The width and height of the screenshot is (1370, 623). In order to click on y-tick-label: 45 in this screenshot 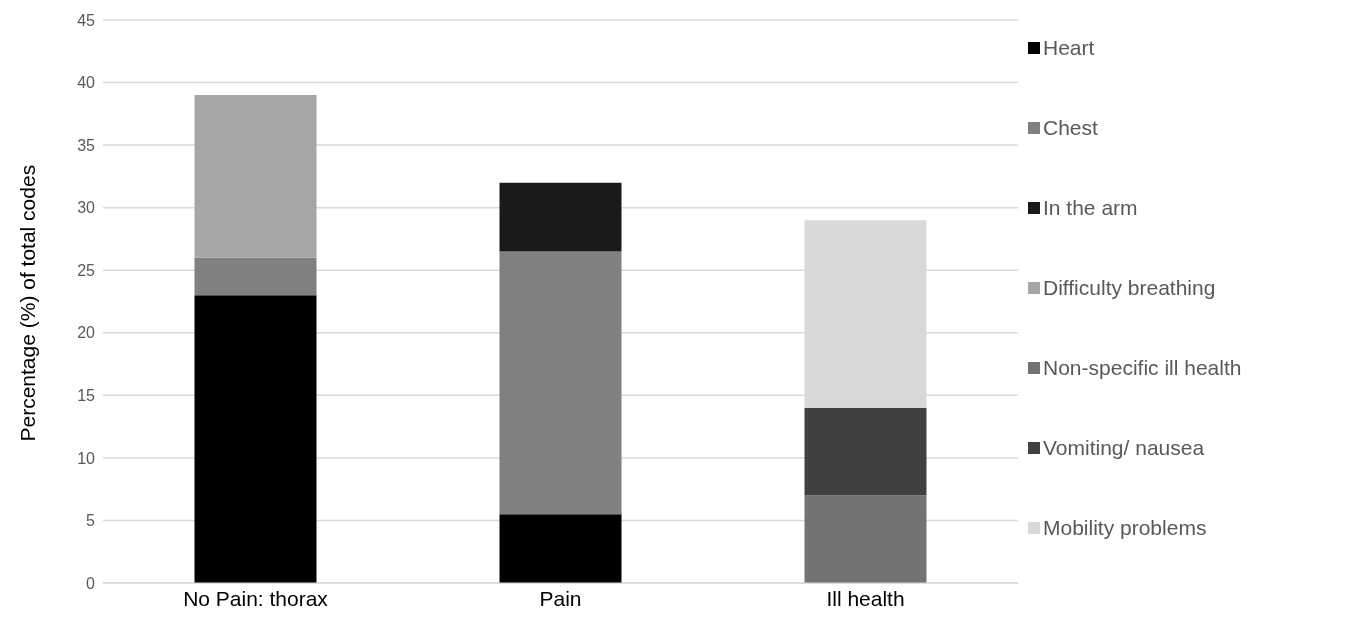, I will do `click(86, 20)`.